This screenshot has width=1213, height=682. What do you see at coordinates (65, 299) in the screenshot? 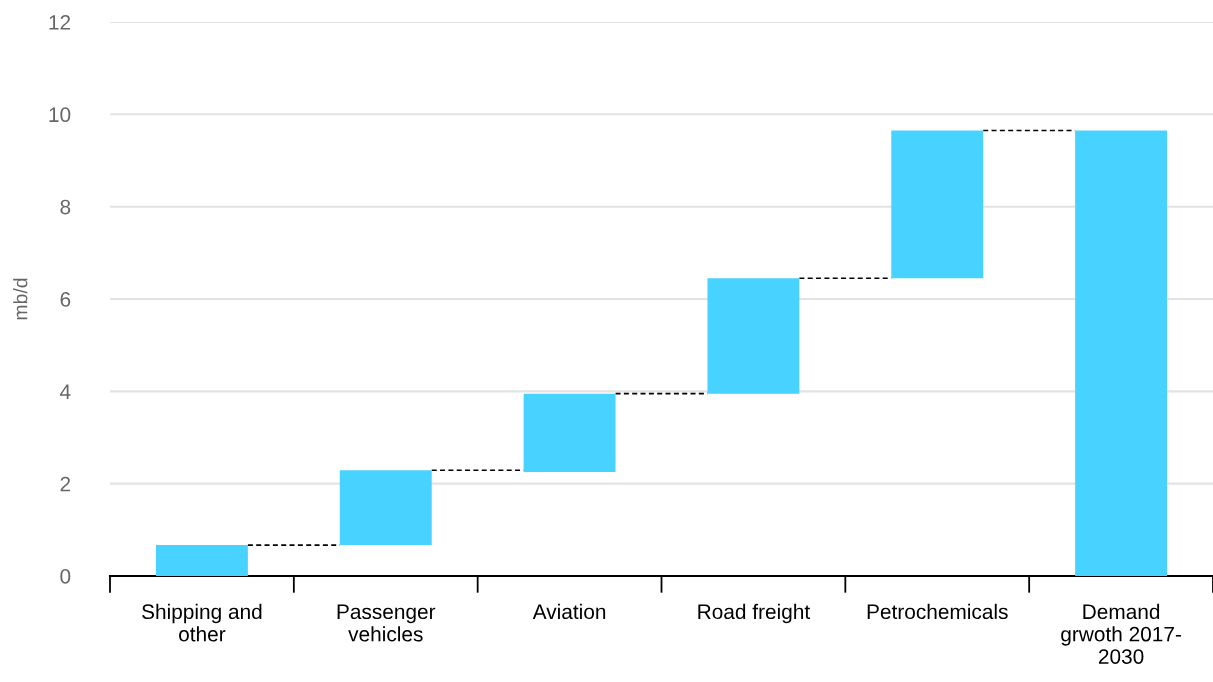
I see `y-tick-label: 6` at bounding box center [65, 299].